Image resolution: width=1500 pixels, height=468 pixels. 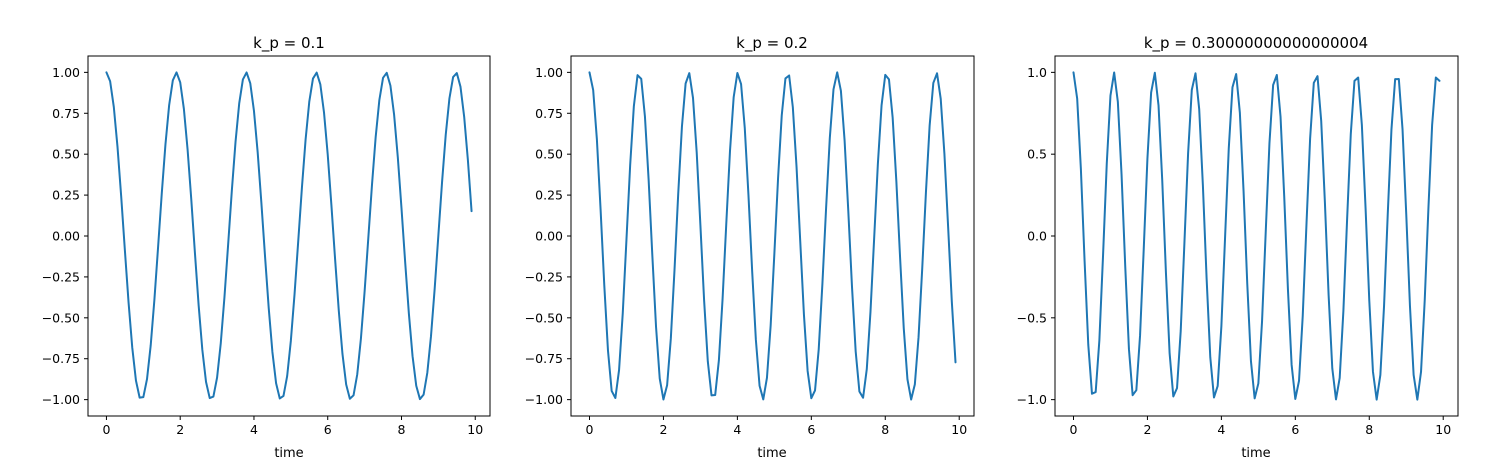 What do you see at coordinates (1032, 317) in the screenshot?
I see `y-tick-label: −0.5` at bounding box center [1032, 317].